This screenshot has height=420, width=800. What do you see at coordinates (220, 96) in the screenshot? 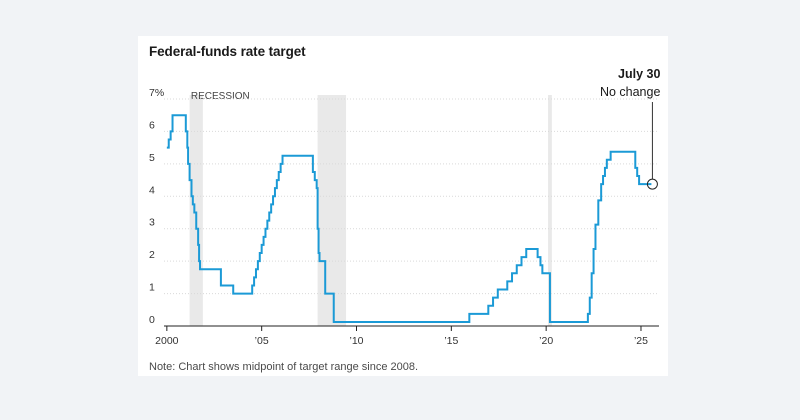
I see `recession-label: RECESSION` at bounding box center [220, 96].